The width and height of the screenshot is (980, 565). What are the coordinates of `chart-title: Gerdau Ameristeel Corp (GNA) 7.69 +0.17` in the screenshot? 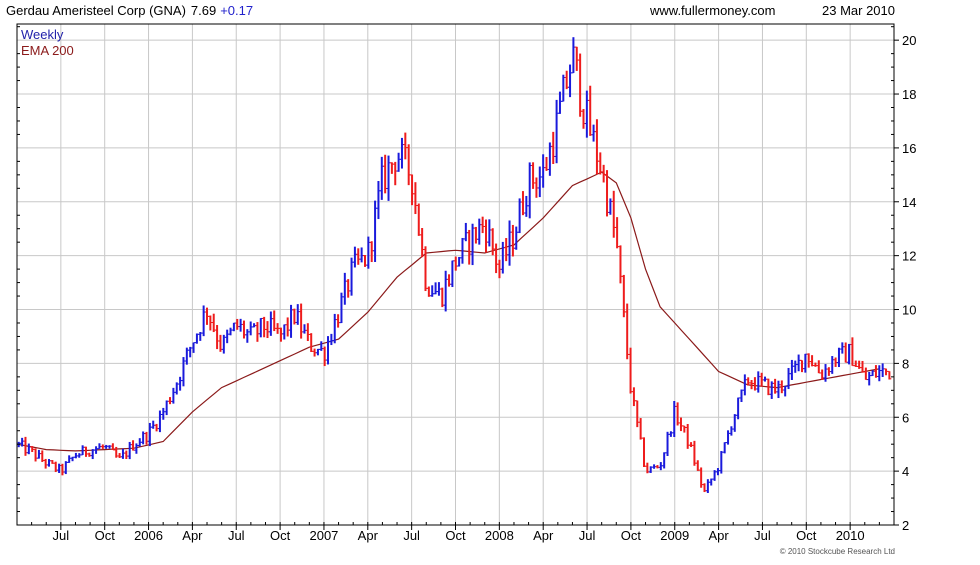 It's located at (129, 10).